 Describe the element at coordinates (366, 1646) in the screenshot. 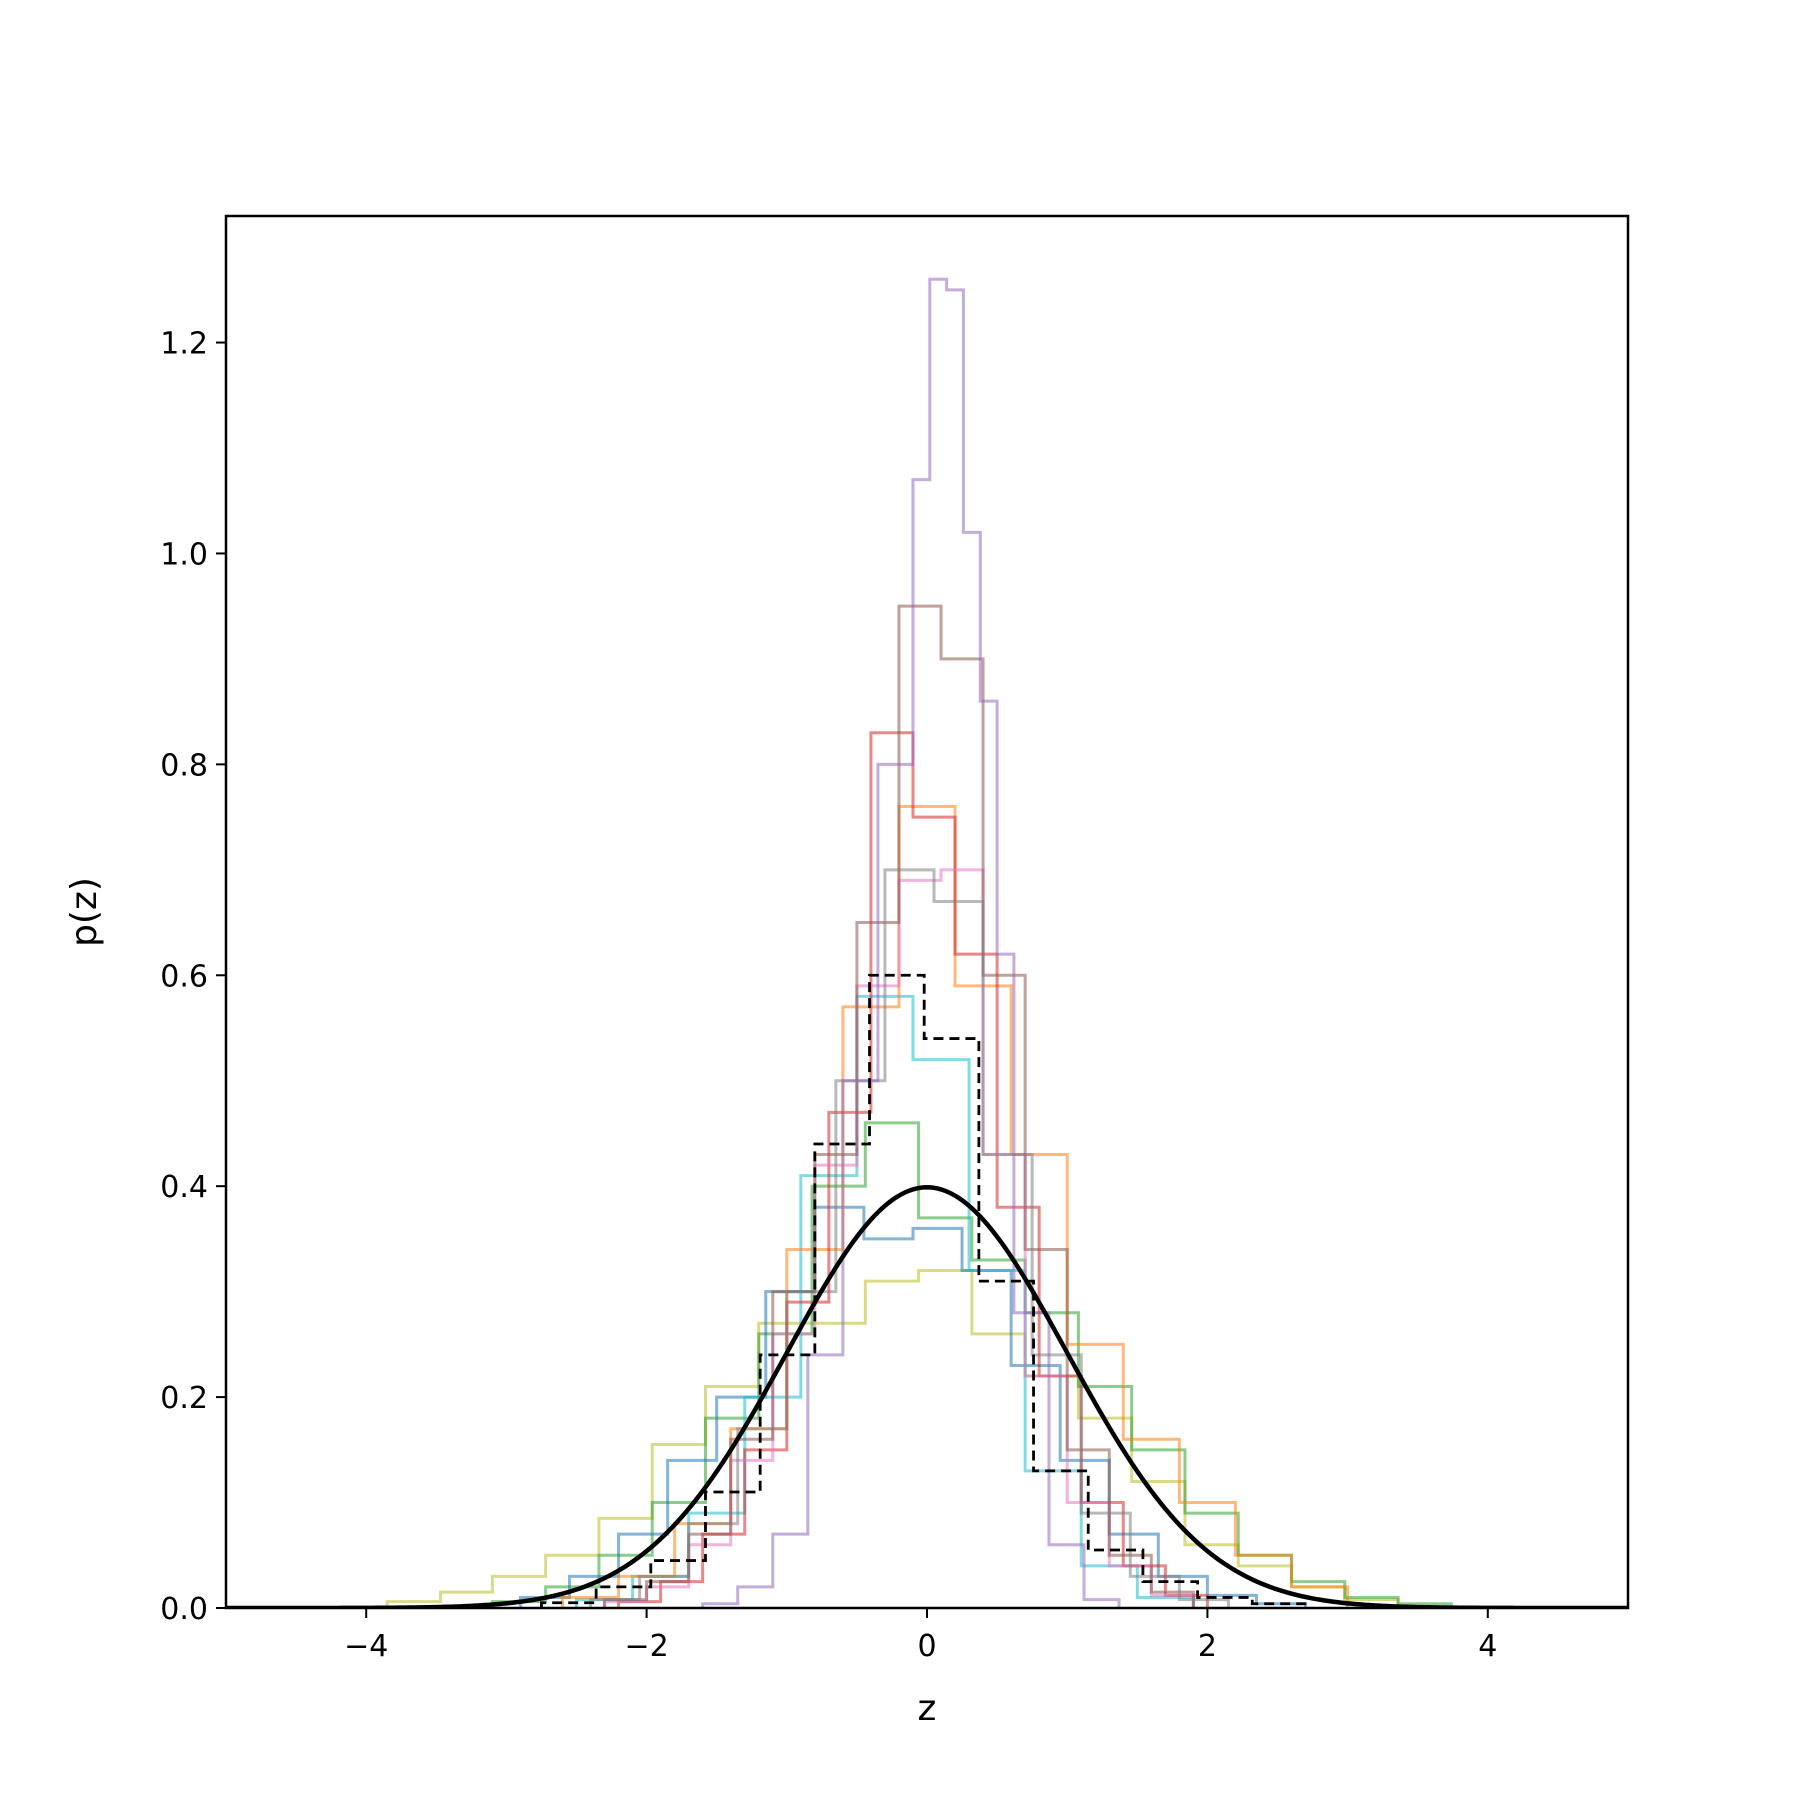

I see `x-tick-label: −4` at that location.